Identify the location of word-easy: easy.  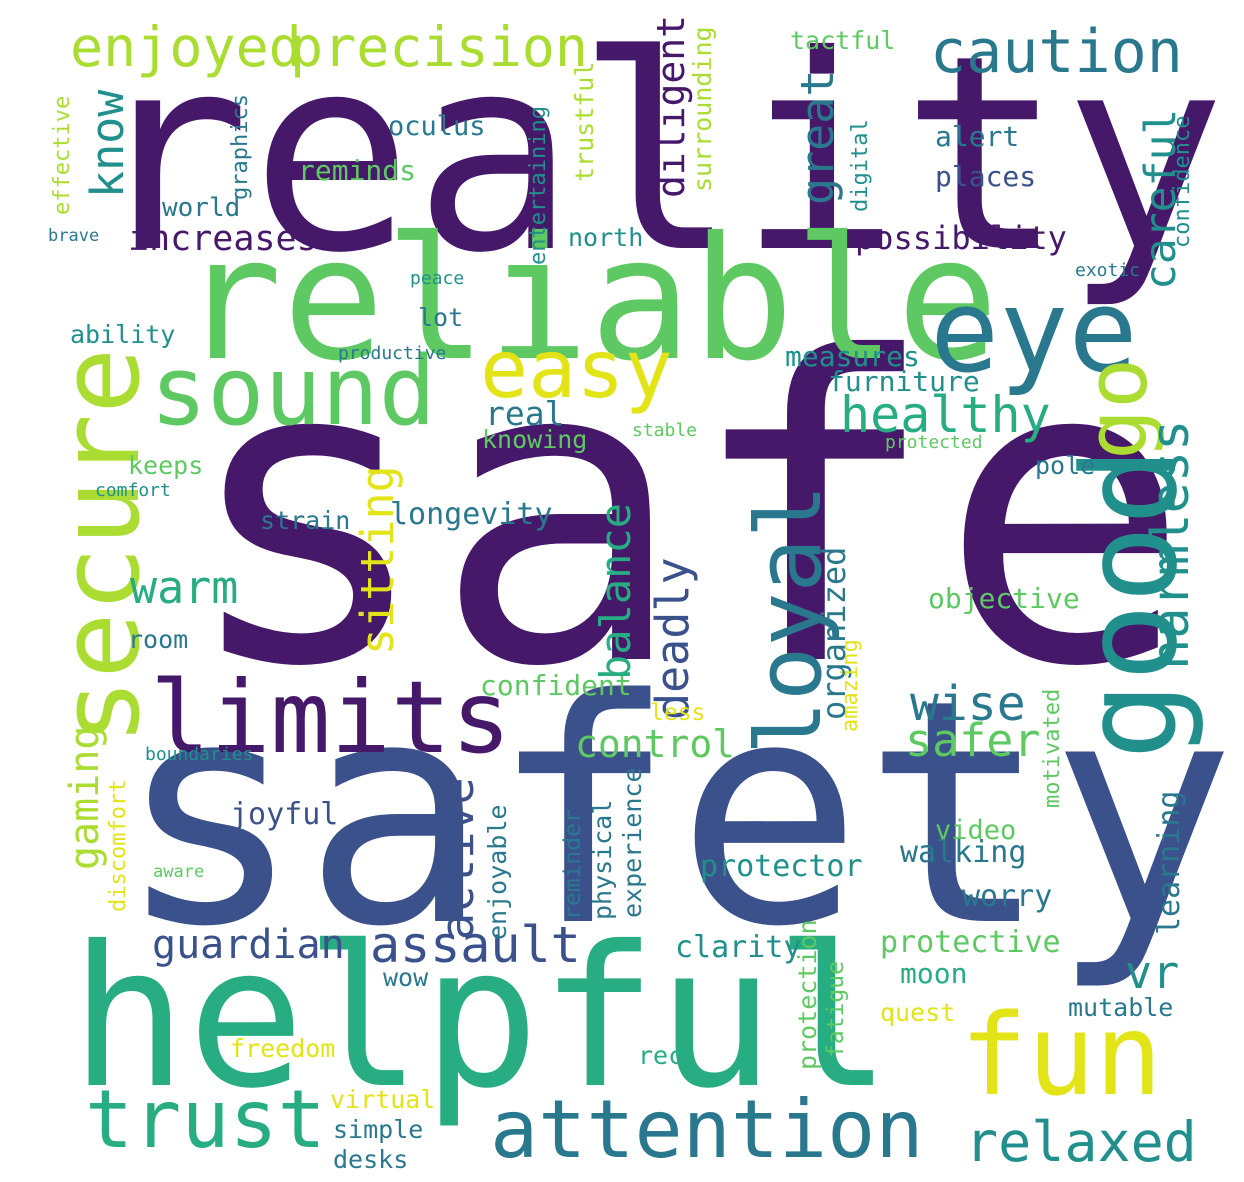
(576, 369).